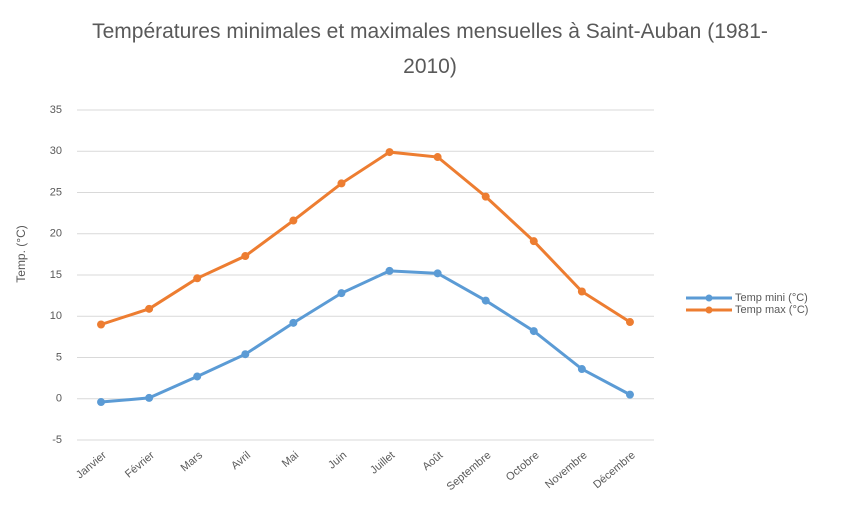  I want to click on x-tick-label: Juin, so click(337, 460).